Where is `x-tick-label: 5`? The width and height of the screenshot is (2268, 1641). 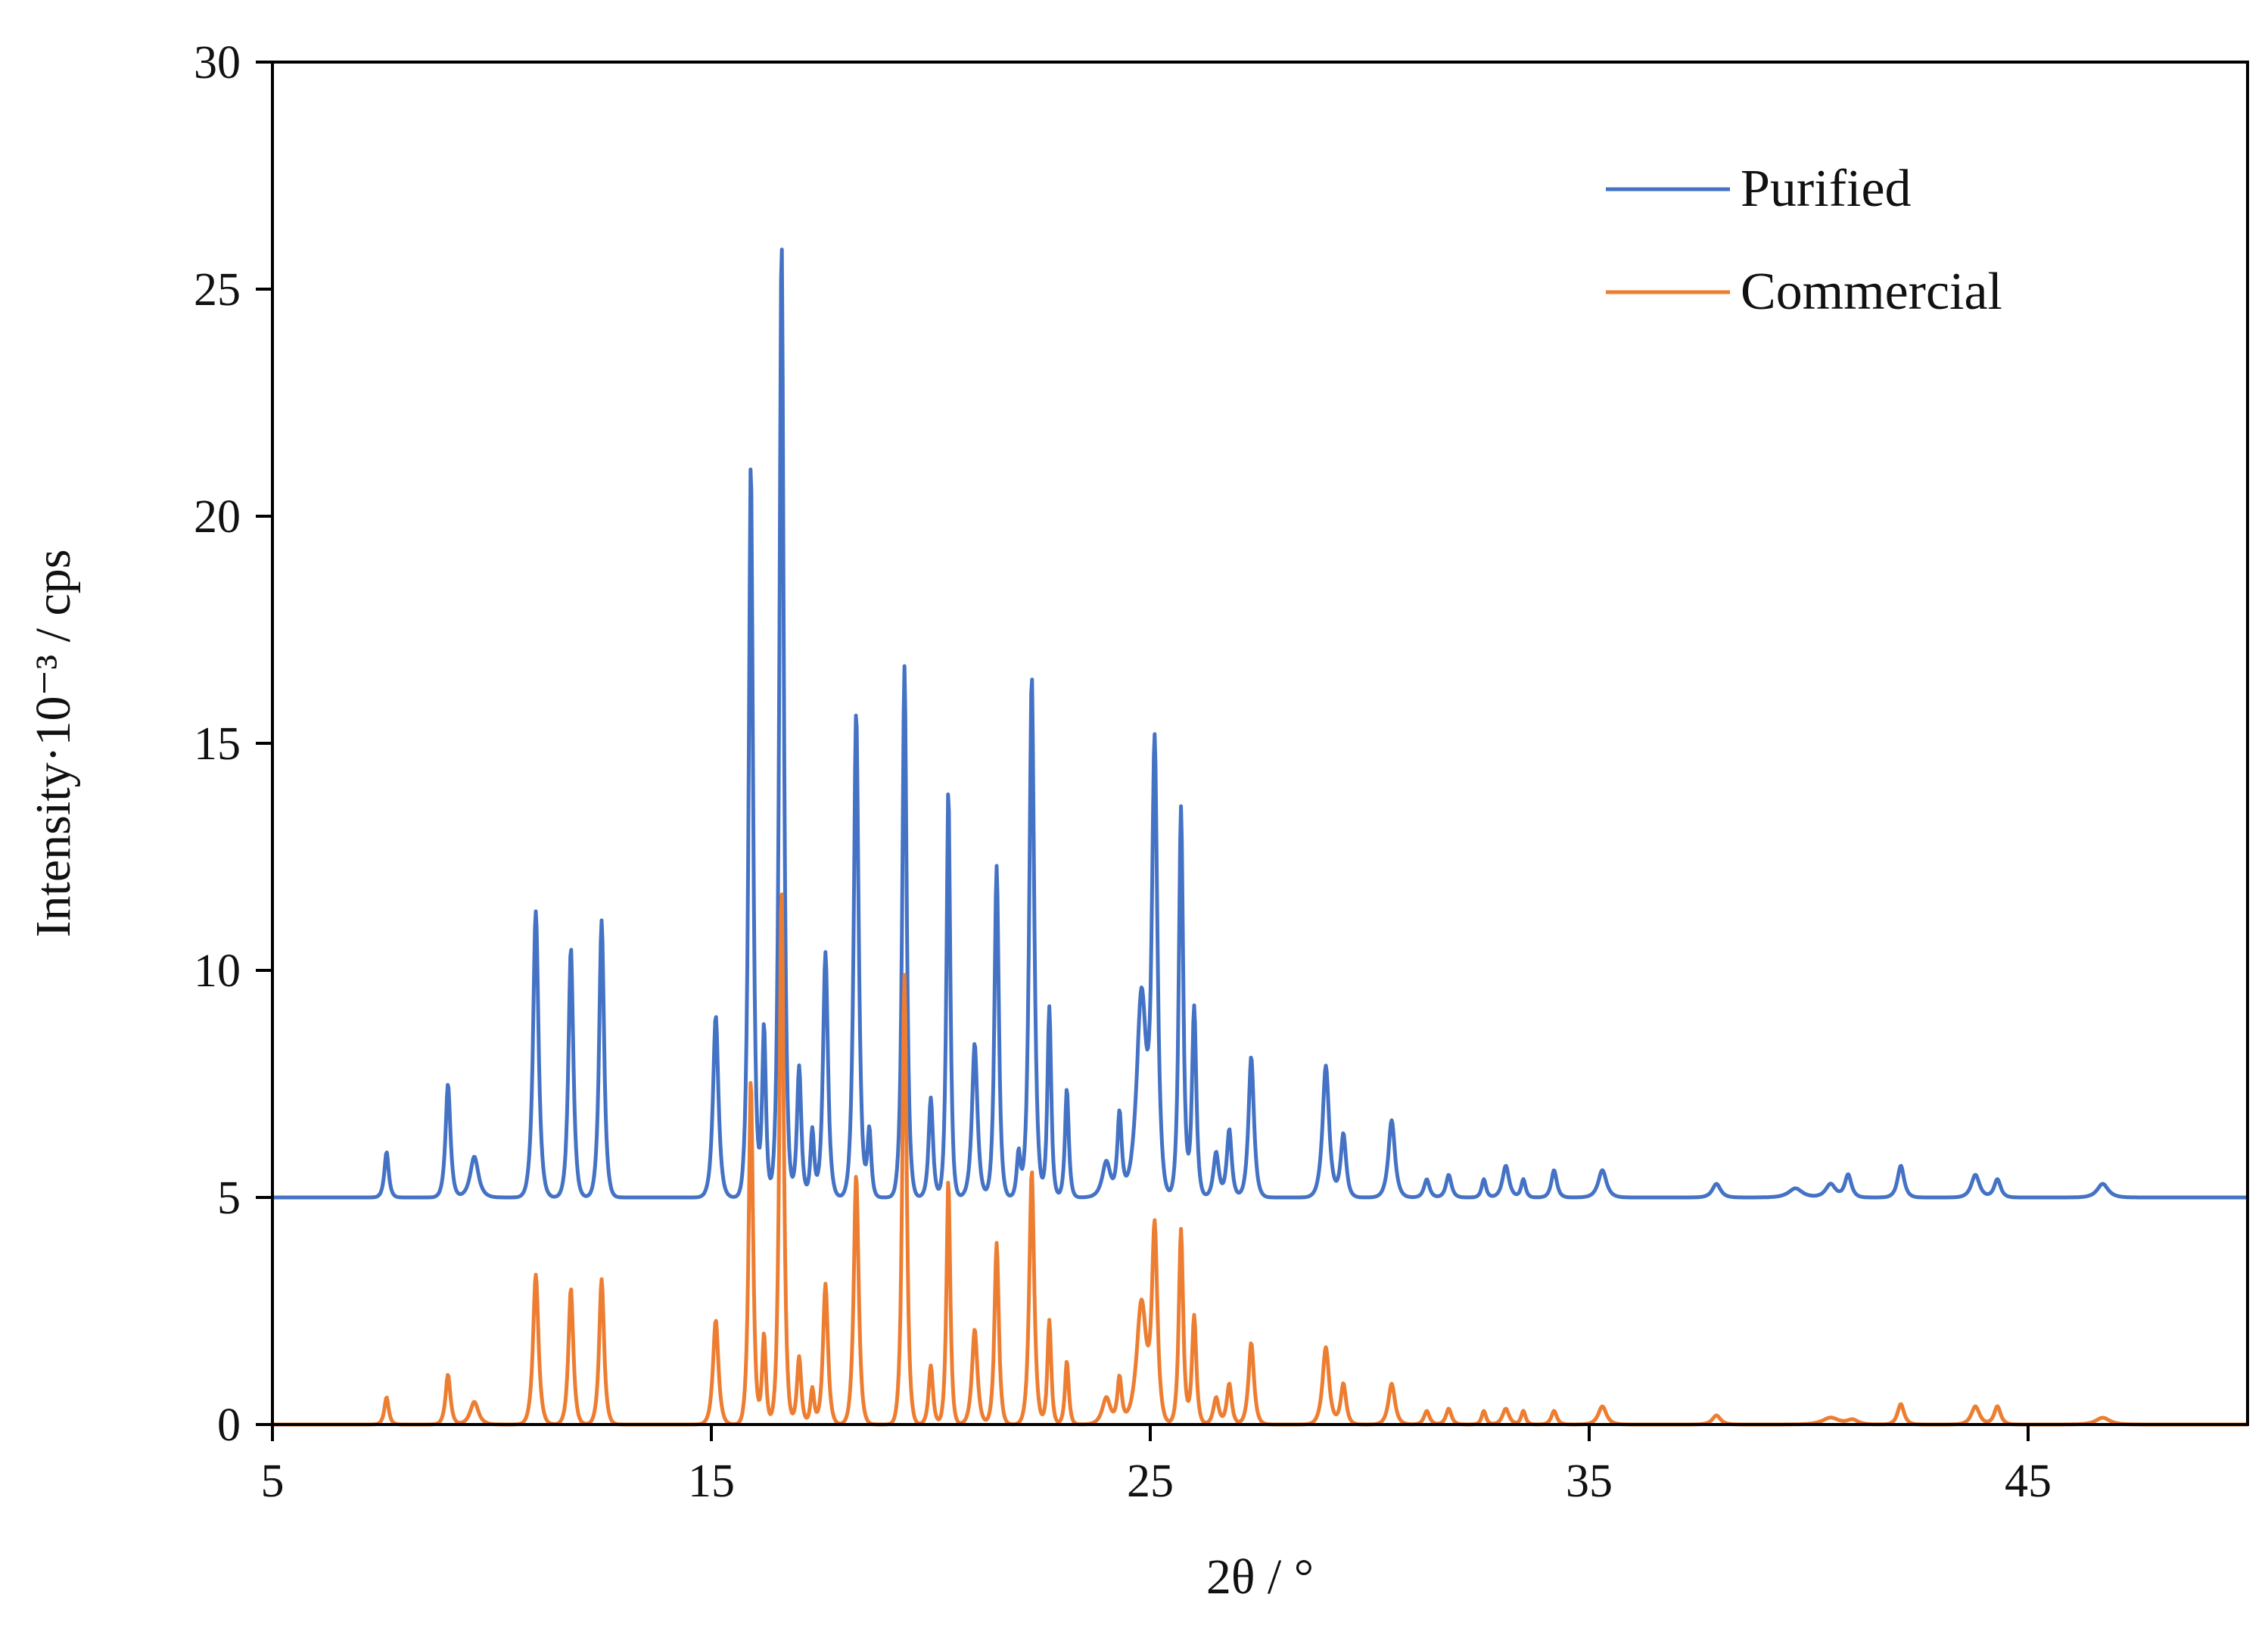 x-tick-label: 5 is located at coordinates (273, 1481).